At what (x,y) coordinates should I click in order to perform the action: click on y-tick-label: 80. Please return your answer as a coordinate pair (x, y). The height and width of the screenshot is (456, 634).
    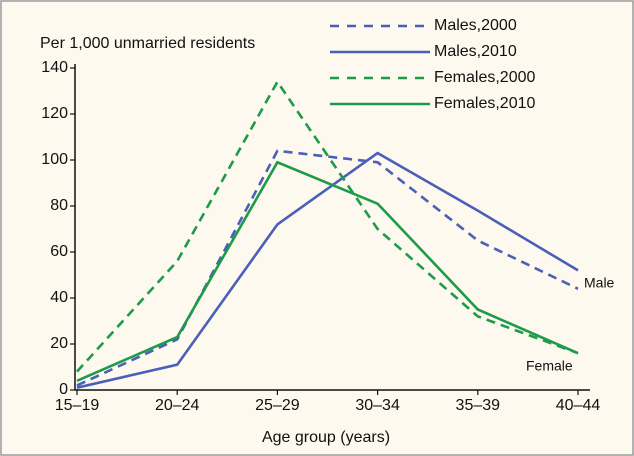
    Looking at the image, I should click on (59, 205).